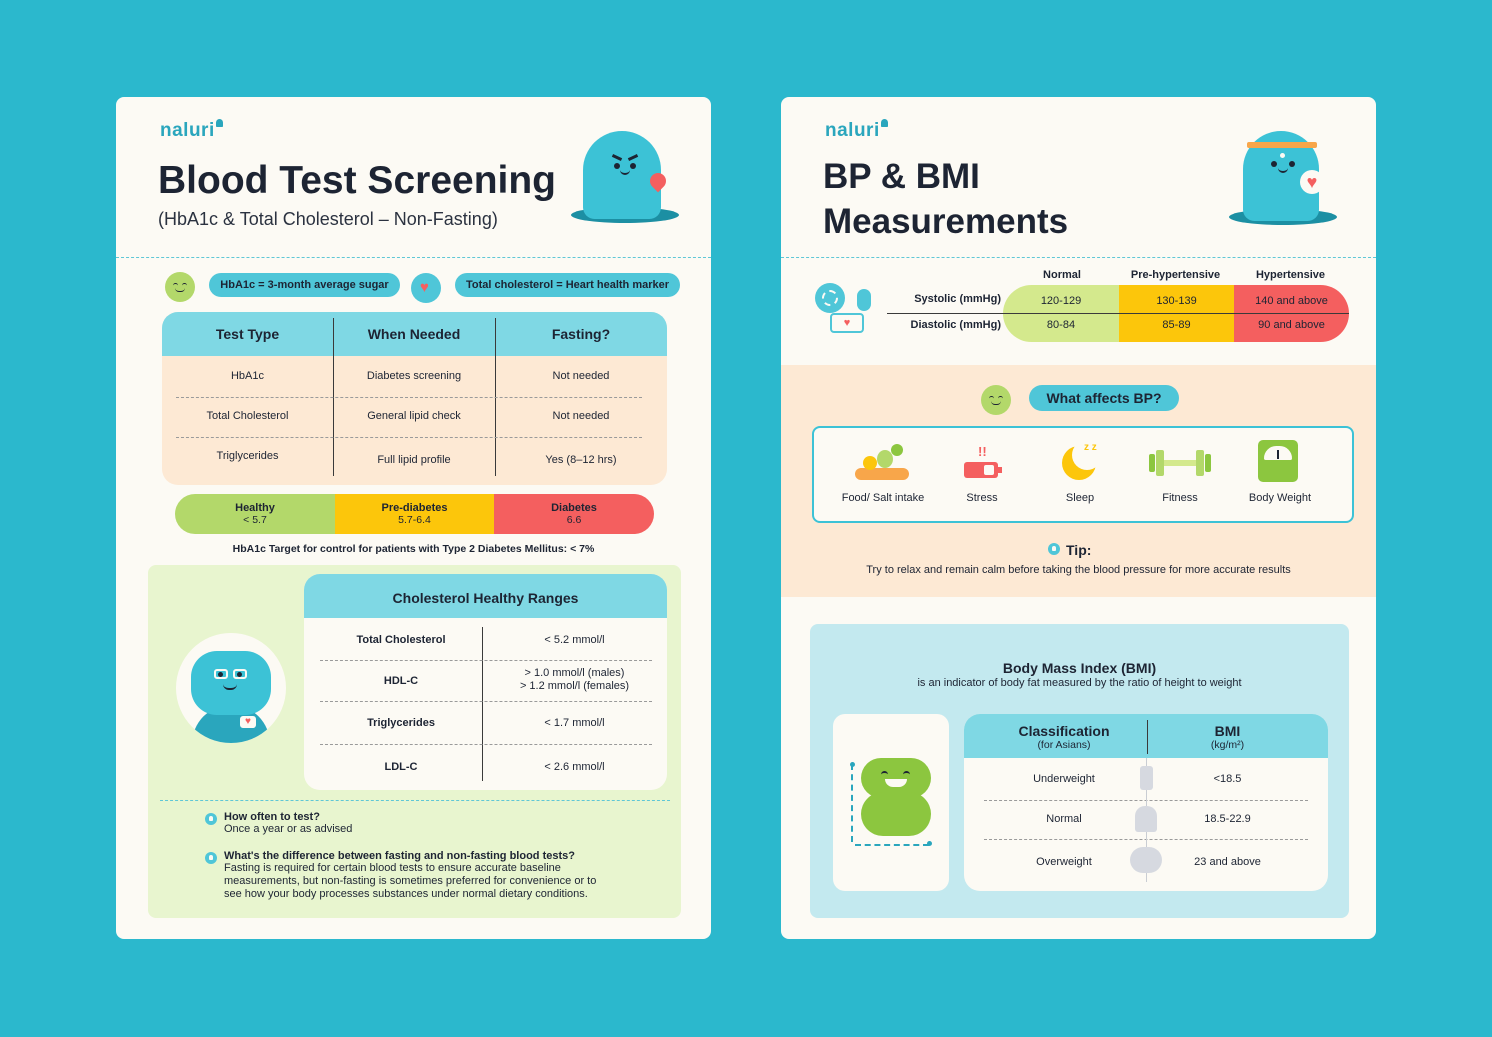 This screenshot has width=1492, height=1037. Describe the element at coordinates (1146, 819) in the screenshot. I see `normal-shape-icon` at that location.